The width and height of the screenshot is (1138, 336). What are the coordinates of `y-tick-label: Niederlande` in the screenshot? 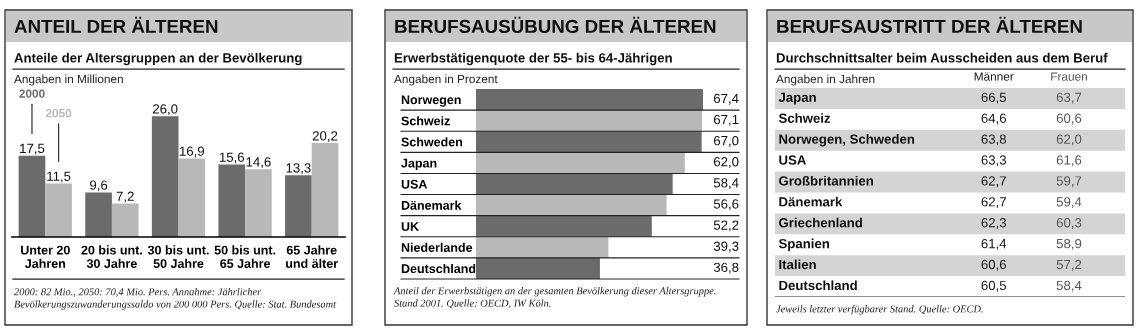 It's located at (437, 247).